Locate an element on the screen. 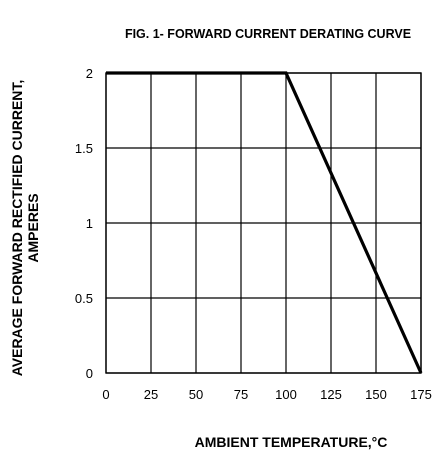 The image size is (438, 457). y-tick-labels: 0 0.5 1 1.5 2 is located at coordinates (84, 223).